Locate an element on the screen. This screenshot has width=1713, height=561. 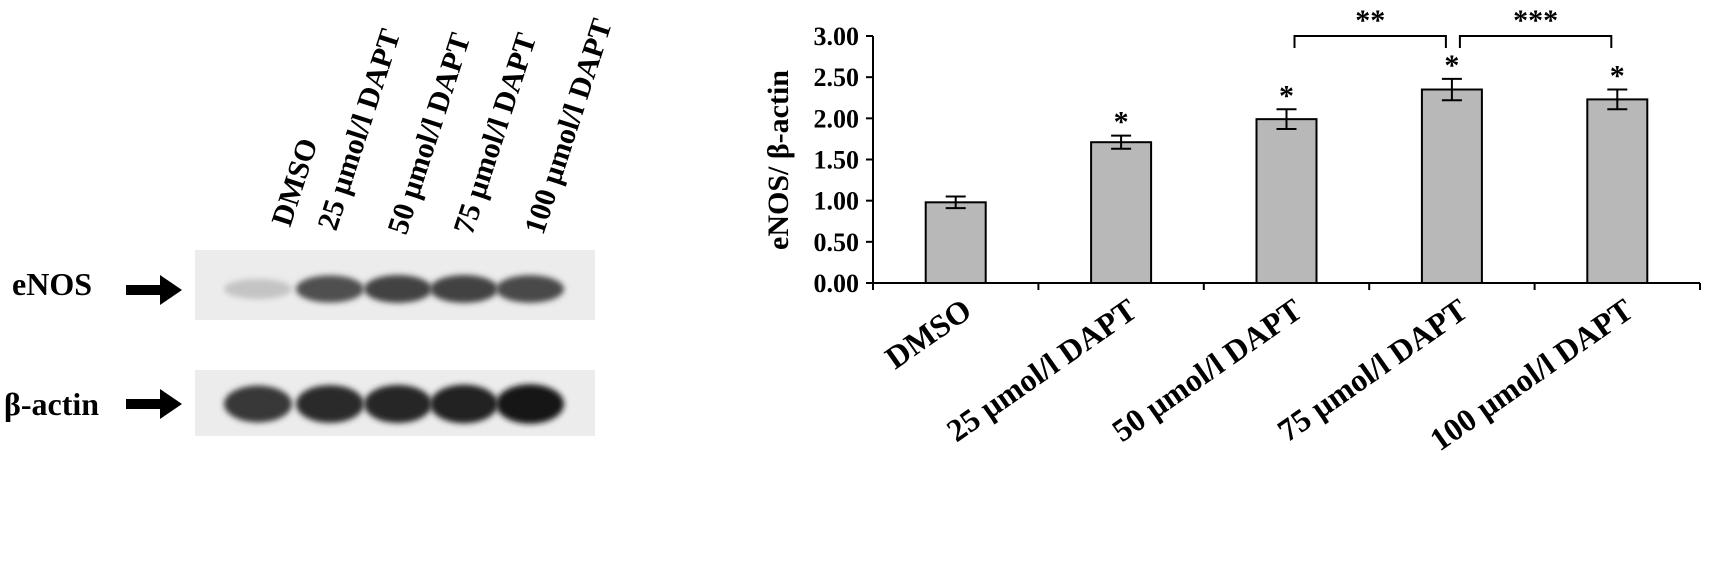
comparison-brackets: ** *** is located at coordinates (1453, 26).